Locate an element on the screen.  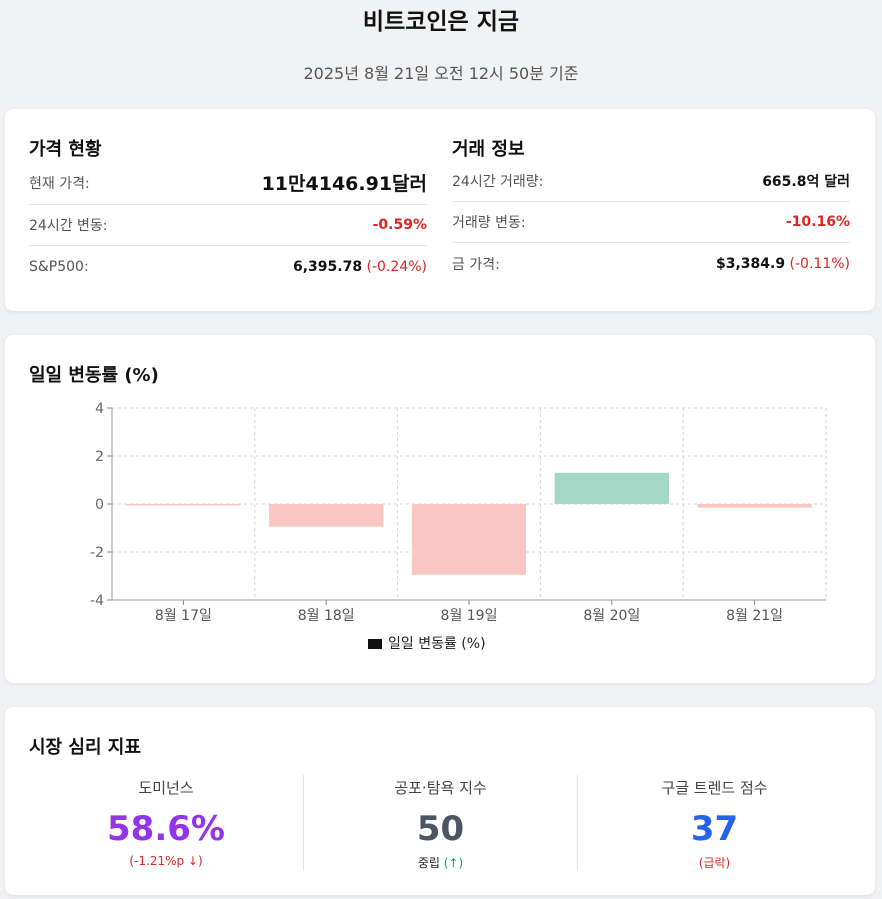
fear-greed-status-text: 중립 is located at coordinates (428, 863).